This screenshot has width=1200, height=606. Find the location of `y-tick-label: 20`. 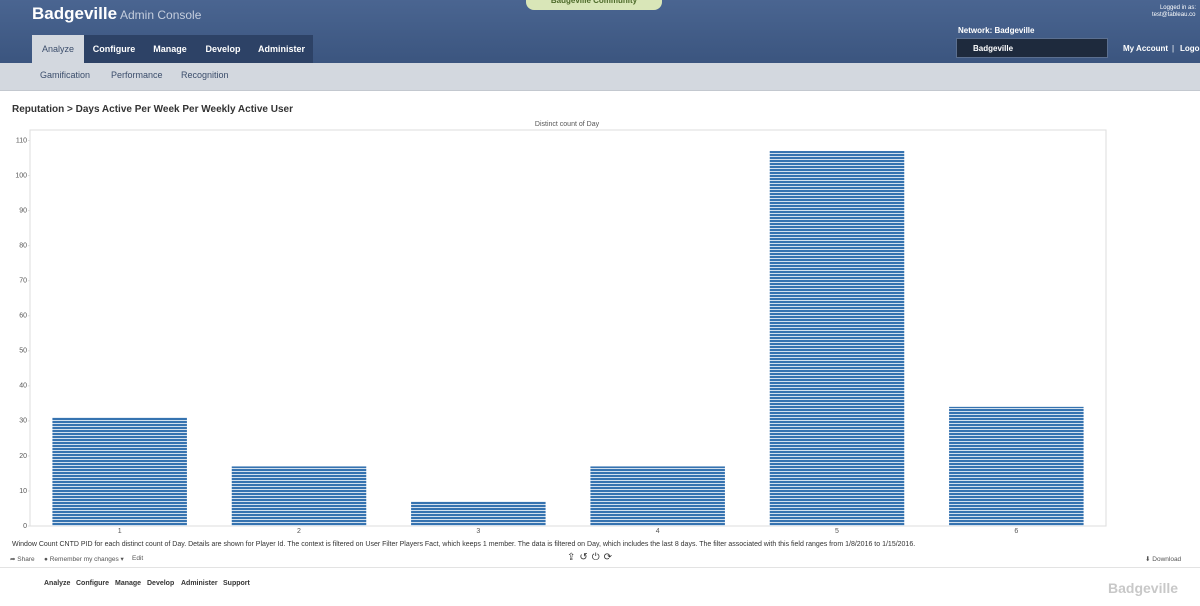

y-tick-label: 20 is located at coordinates (23, 456).